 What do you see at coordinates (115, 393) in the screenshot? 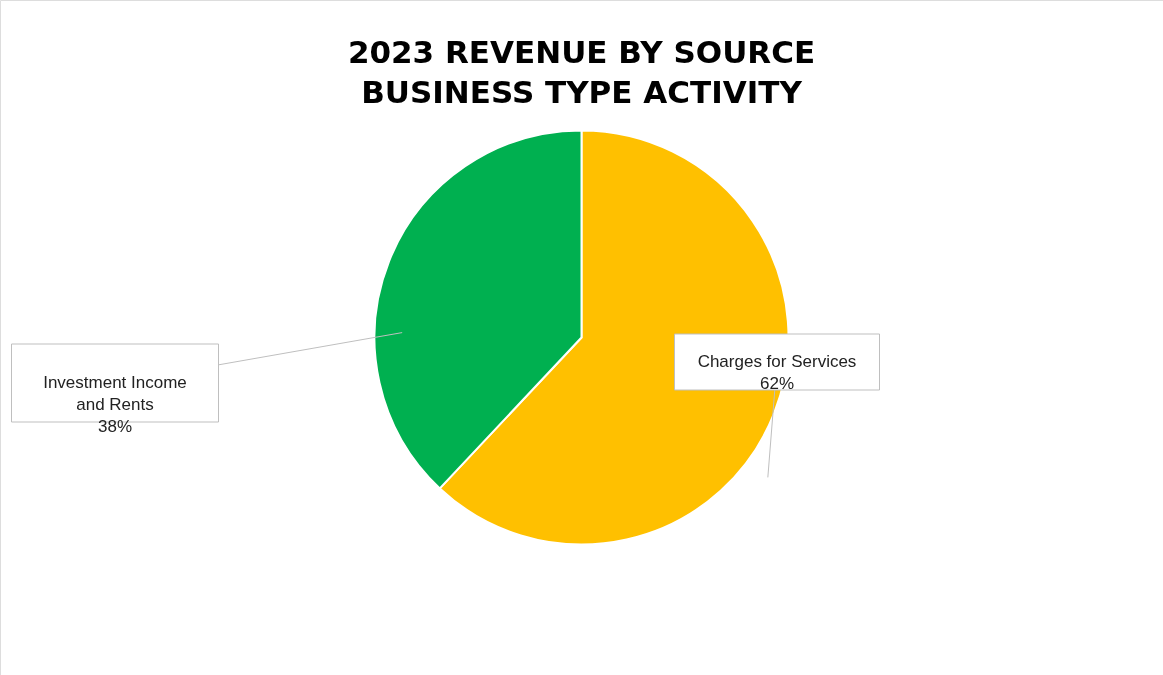
I see `slice-label: Investment Income and Rents` at bounding box center [115, 393].